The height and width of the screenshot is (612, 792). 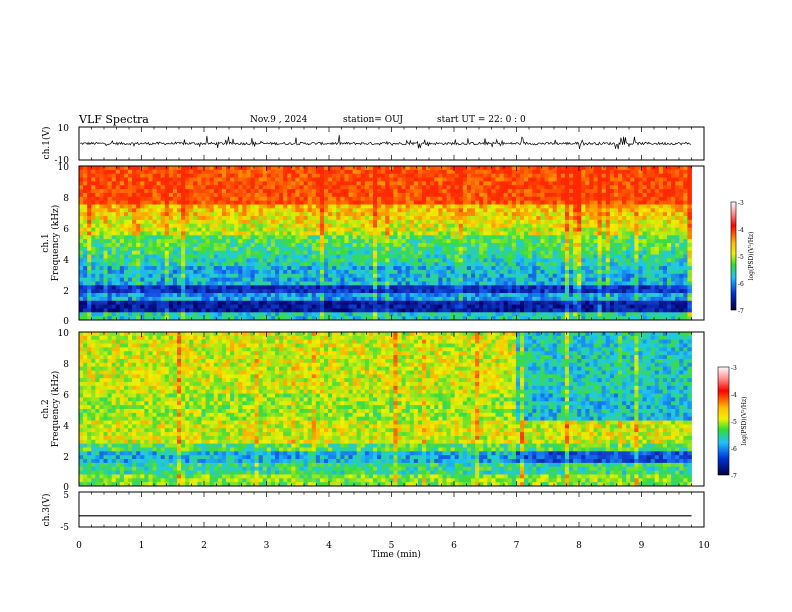 I want to click on date-label: Nov.9 , 2024, so click(x=279, y=120).